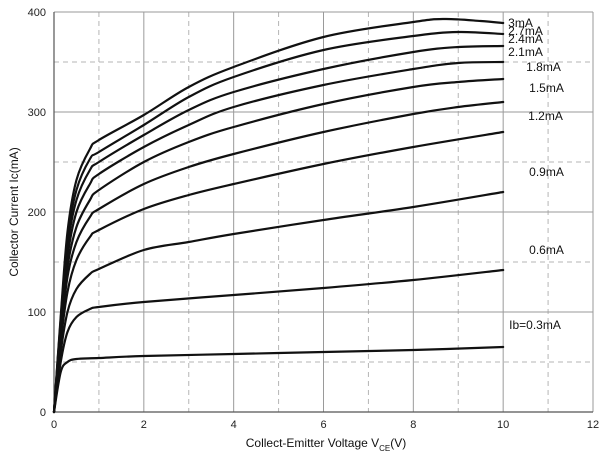  What do you see at coordinates (525, 39) in the screenshot?
I see `series-label: 2.4mA` at bounding box center [525, 39].